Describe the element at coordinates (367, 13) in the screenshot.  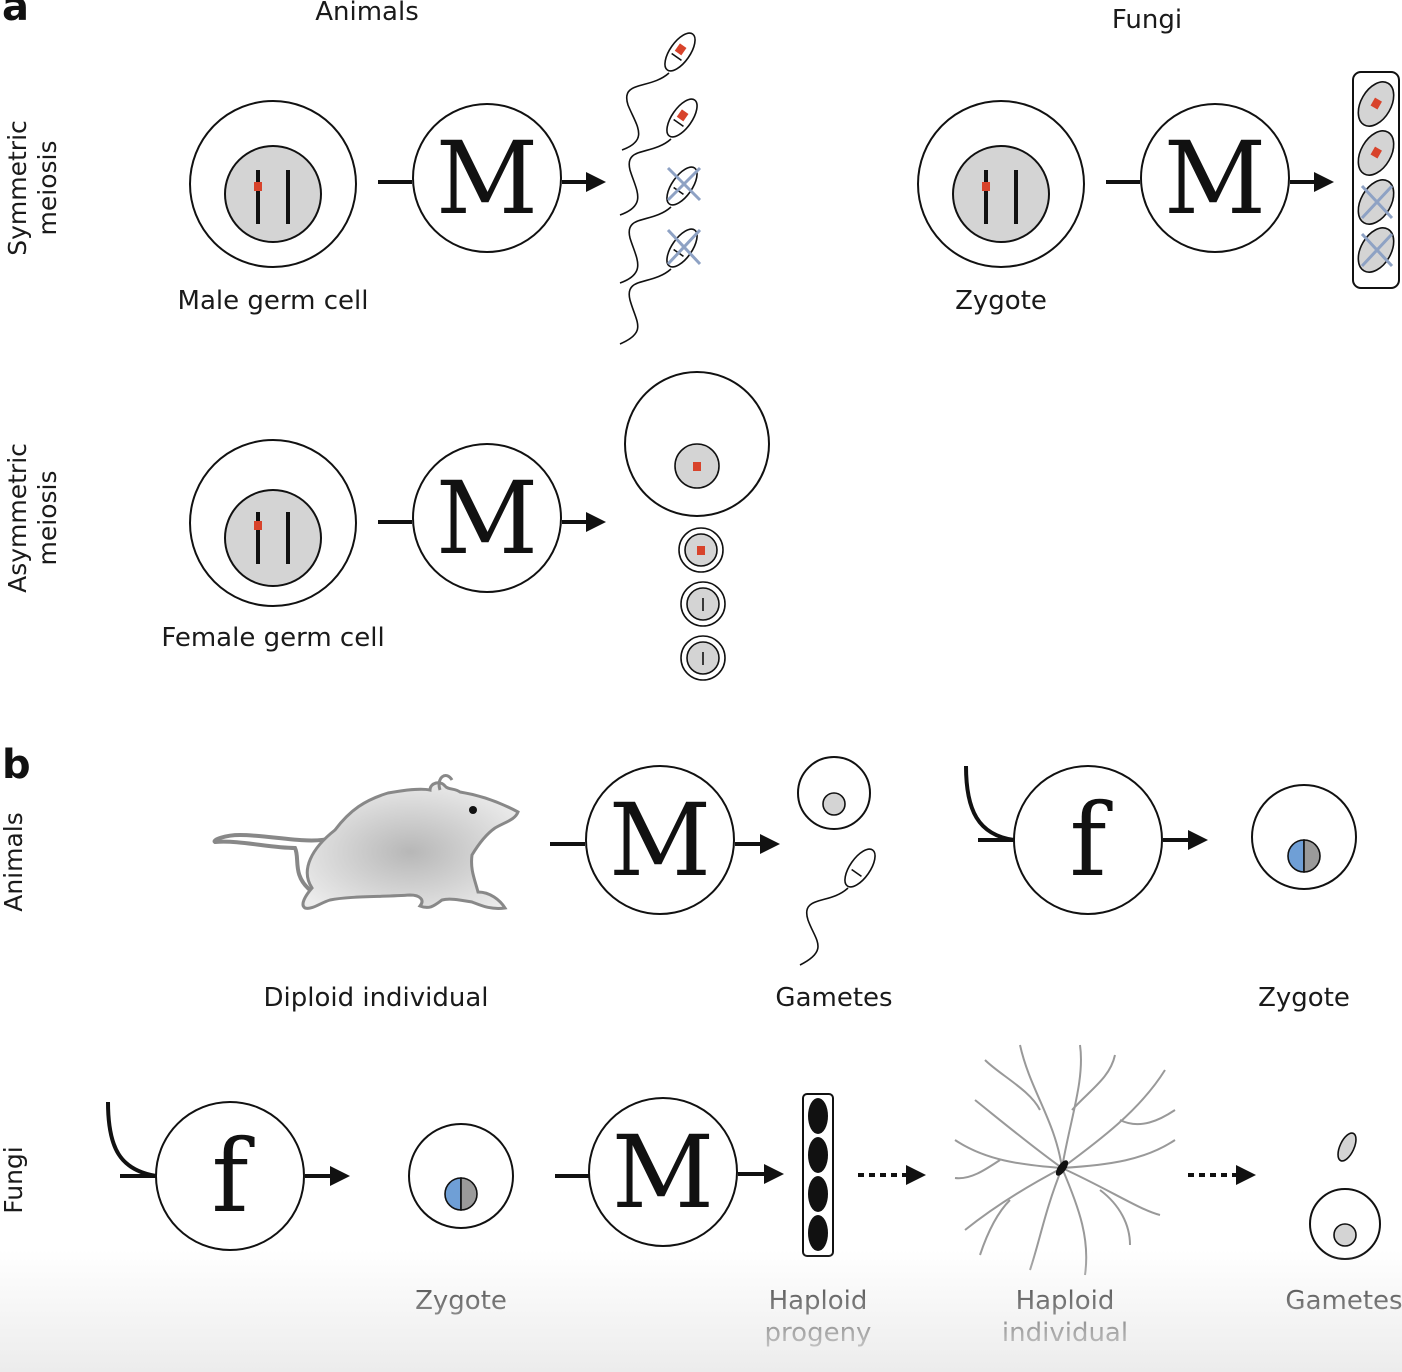
I see `column-animals-title: Animals` at that location.